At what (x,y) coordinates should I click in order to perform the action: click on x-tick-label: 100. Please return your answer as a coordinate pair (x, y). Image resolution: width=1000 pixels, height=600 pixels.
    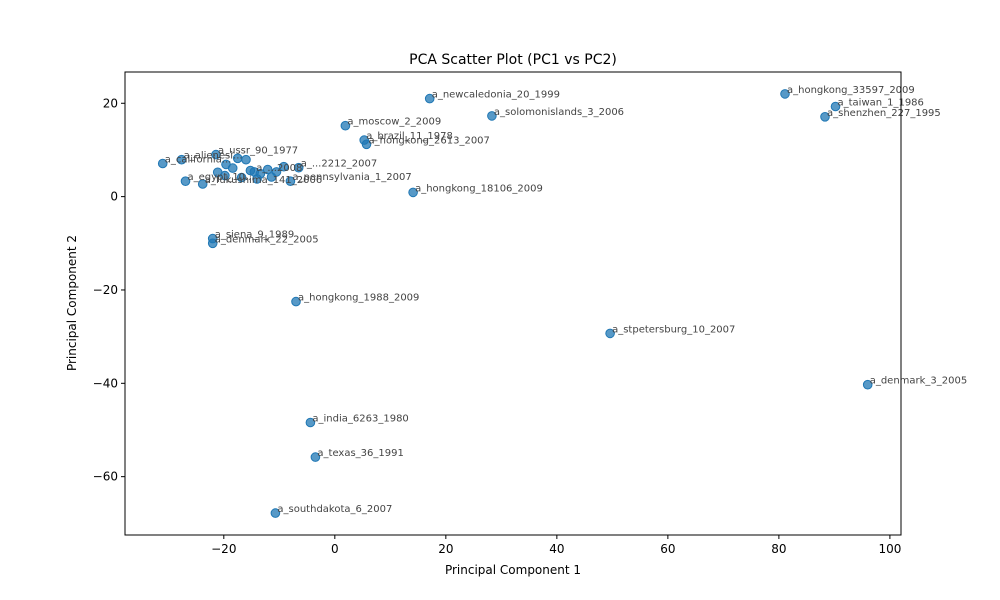
    Looking at the image, I should click on (889, 549).